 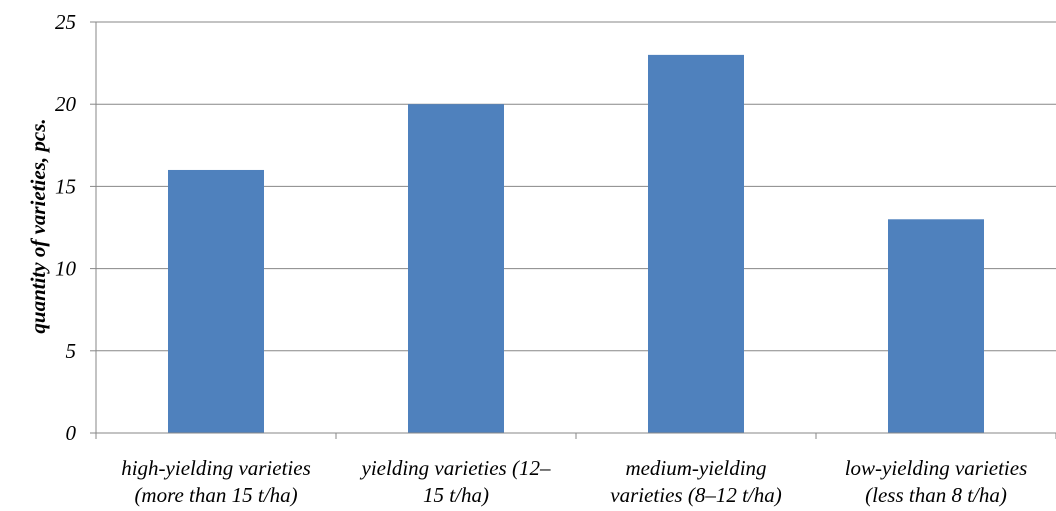 I want to click on y-tick-label: 10, so click(x=66, y=269).